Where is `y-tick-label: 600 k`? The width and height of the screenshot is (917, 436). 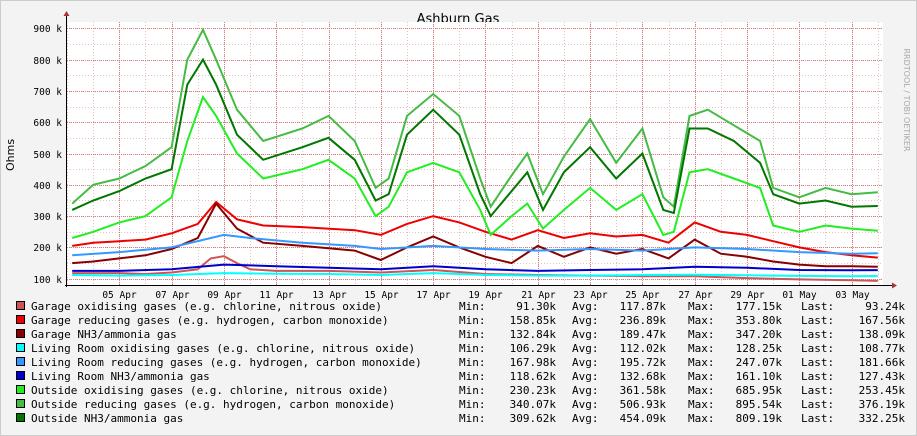
y-tick-label: 600 k is located at coordinates (47, 123).